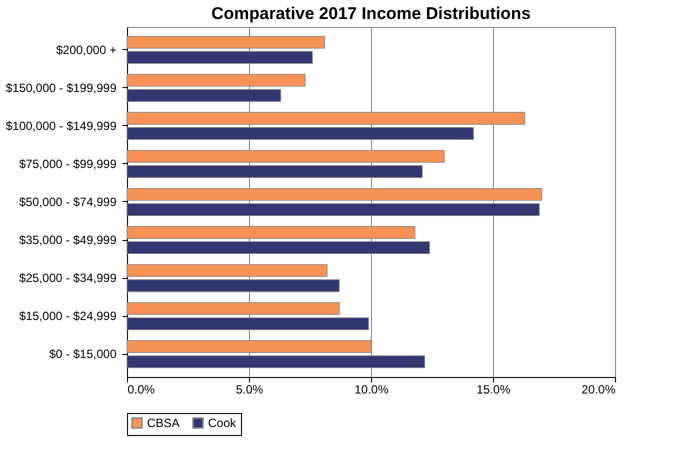  What do you see at coordinates (61, 87) in the screenshot?
I see `y-tick-label: $150,000 - $199,999` at bounding box center [61, 87].